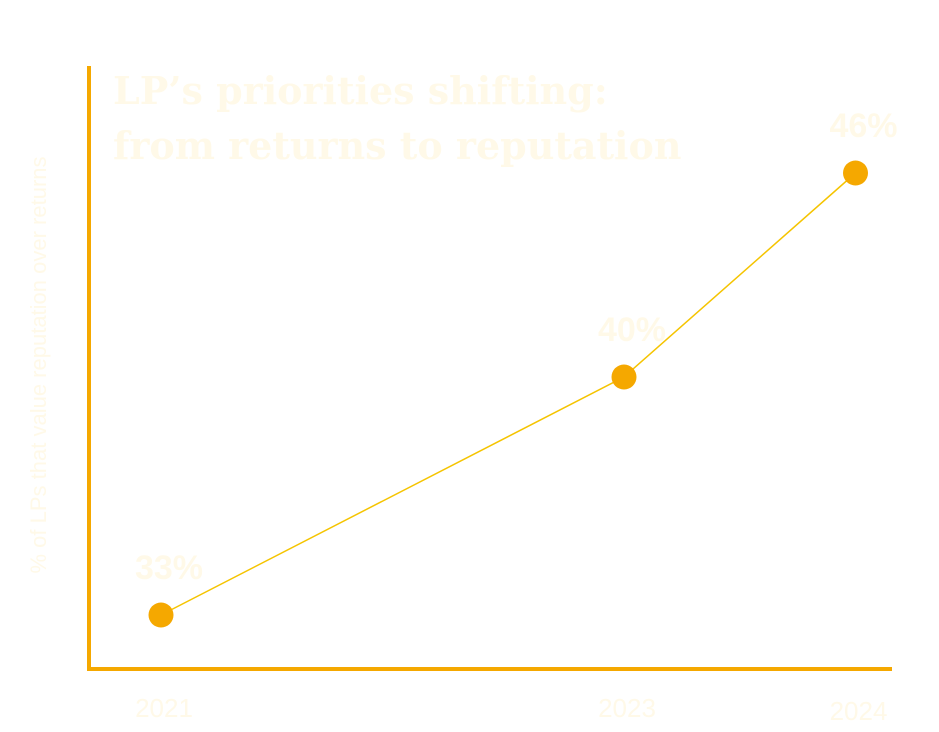  What do you see at coordinates (855, 173) in the screenshot?
I see `data-point-2024` at bounding box center [855, 173].